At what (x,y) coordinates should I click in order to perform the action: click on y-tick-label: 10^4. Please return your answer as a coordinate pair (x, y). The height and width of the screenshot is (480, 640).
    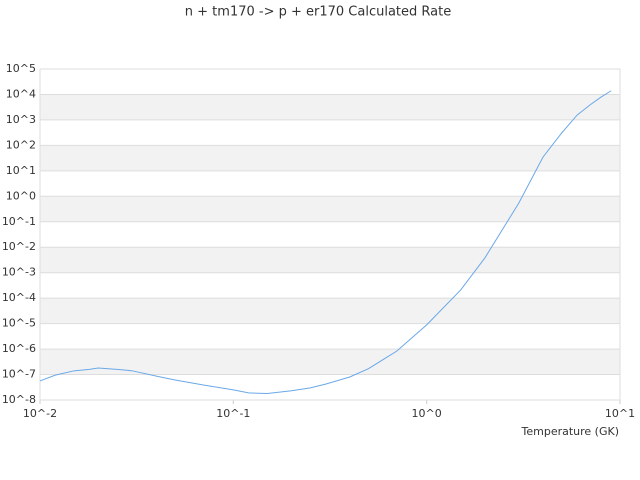
    Looking at the image, I should click on (21, 93).